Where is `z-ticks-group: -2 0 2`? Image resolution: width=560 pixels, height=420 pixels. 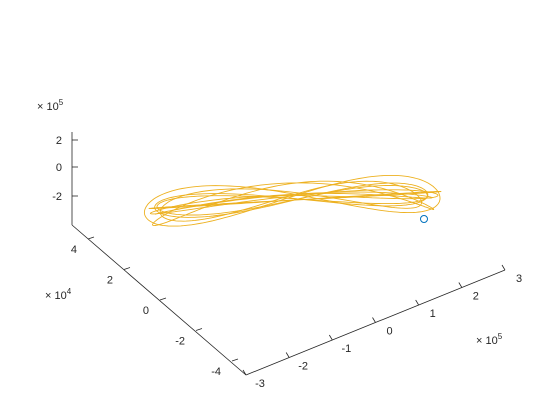 z-ticks-group: -2 0 2 is located at coordinates (65, 169).